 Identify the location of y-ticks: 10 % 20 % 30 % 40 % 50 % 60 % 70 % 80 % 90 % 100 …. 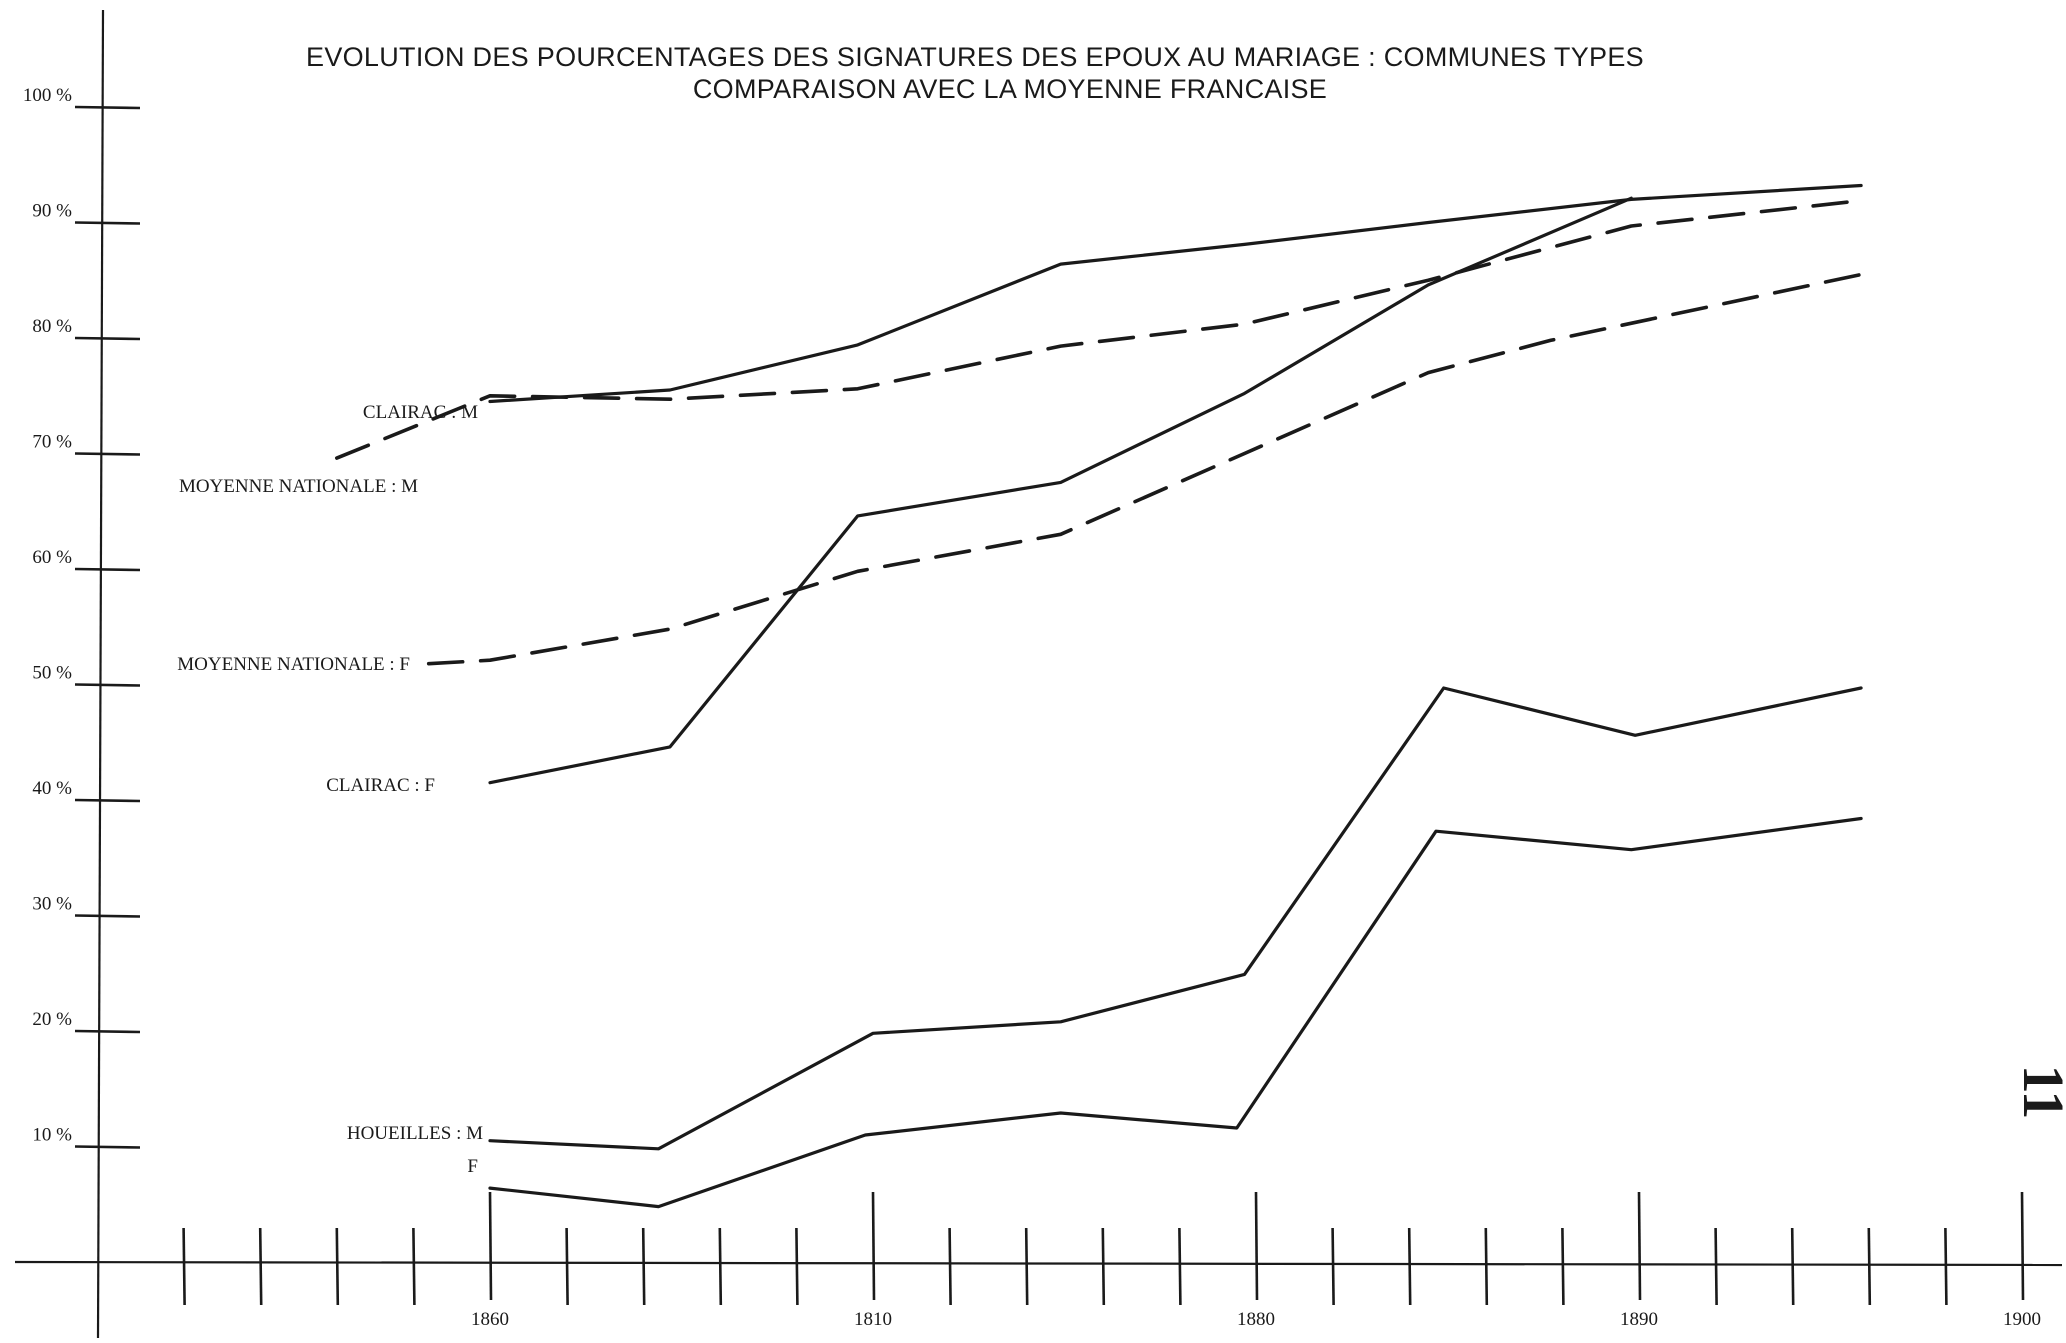
(82, 617).